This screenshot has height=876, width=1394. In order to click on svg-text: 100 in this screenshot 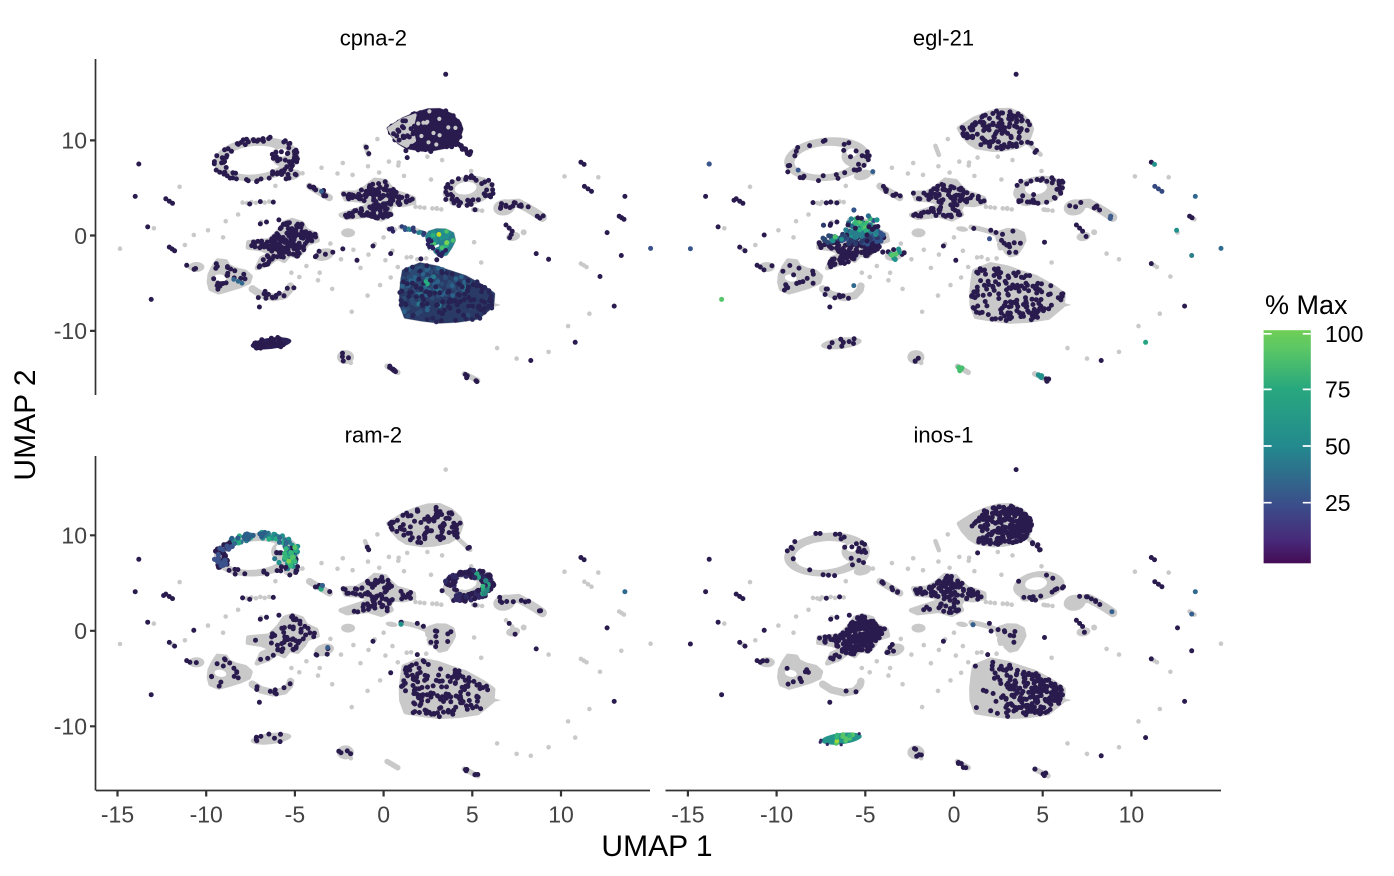, I will do `click(1344, 334)`.